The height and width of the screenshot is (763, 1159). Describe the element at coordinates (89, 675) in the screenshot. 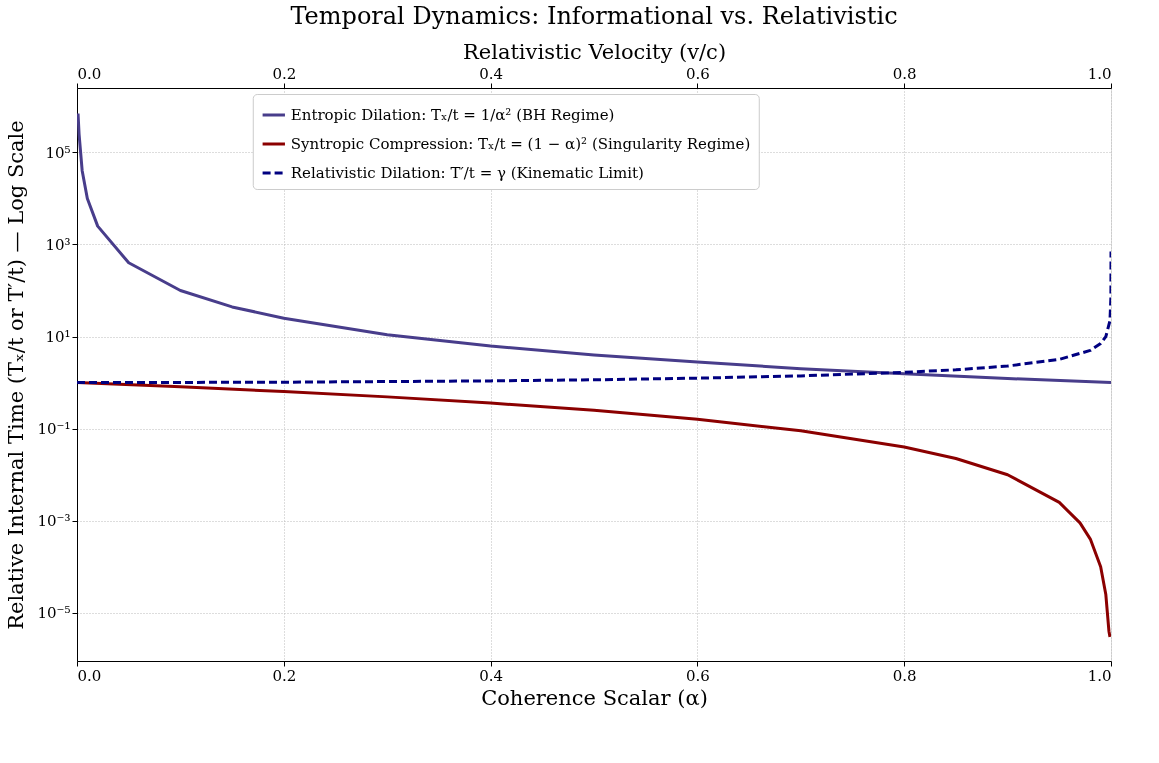

I see `x-tick-label: 0.0` at that location.